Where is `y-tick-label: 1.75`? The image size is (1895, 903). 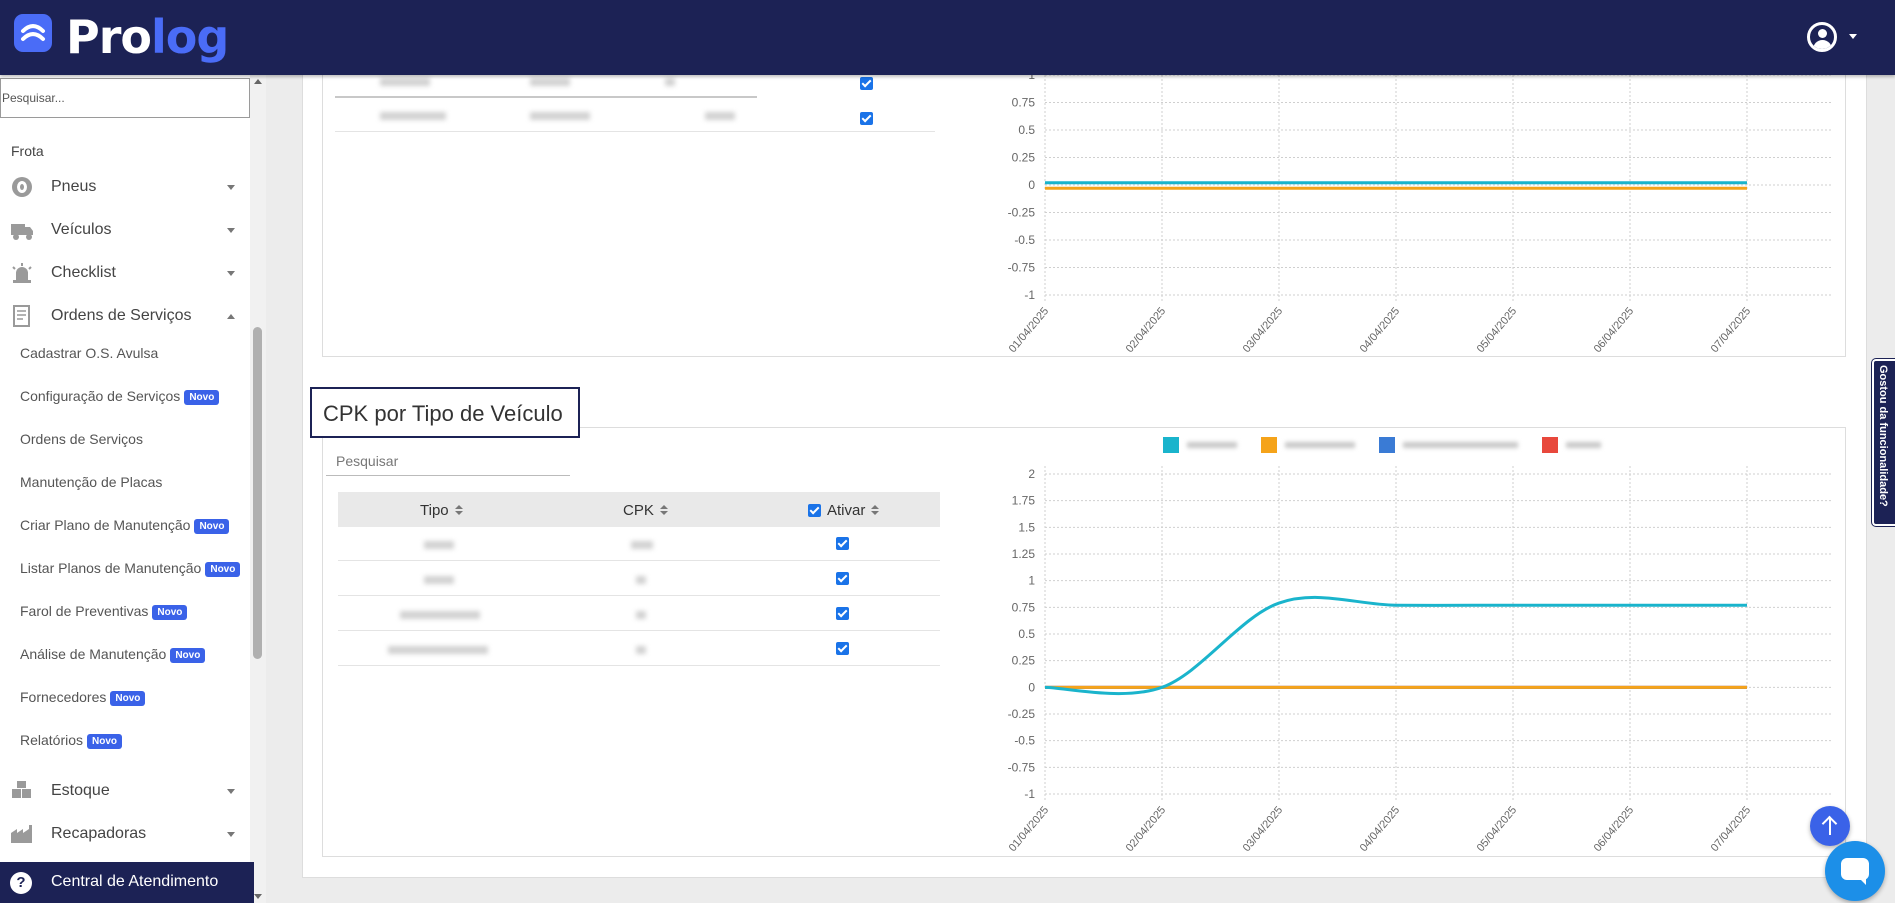
y-tick-label: 1.75 is located at coordinates (1024, 501).